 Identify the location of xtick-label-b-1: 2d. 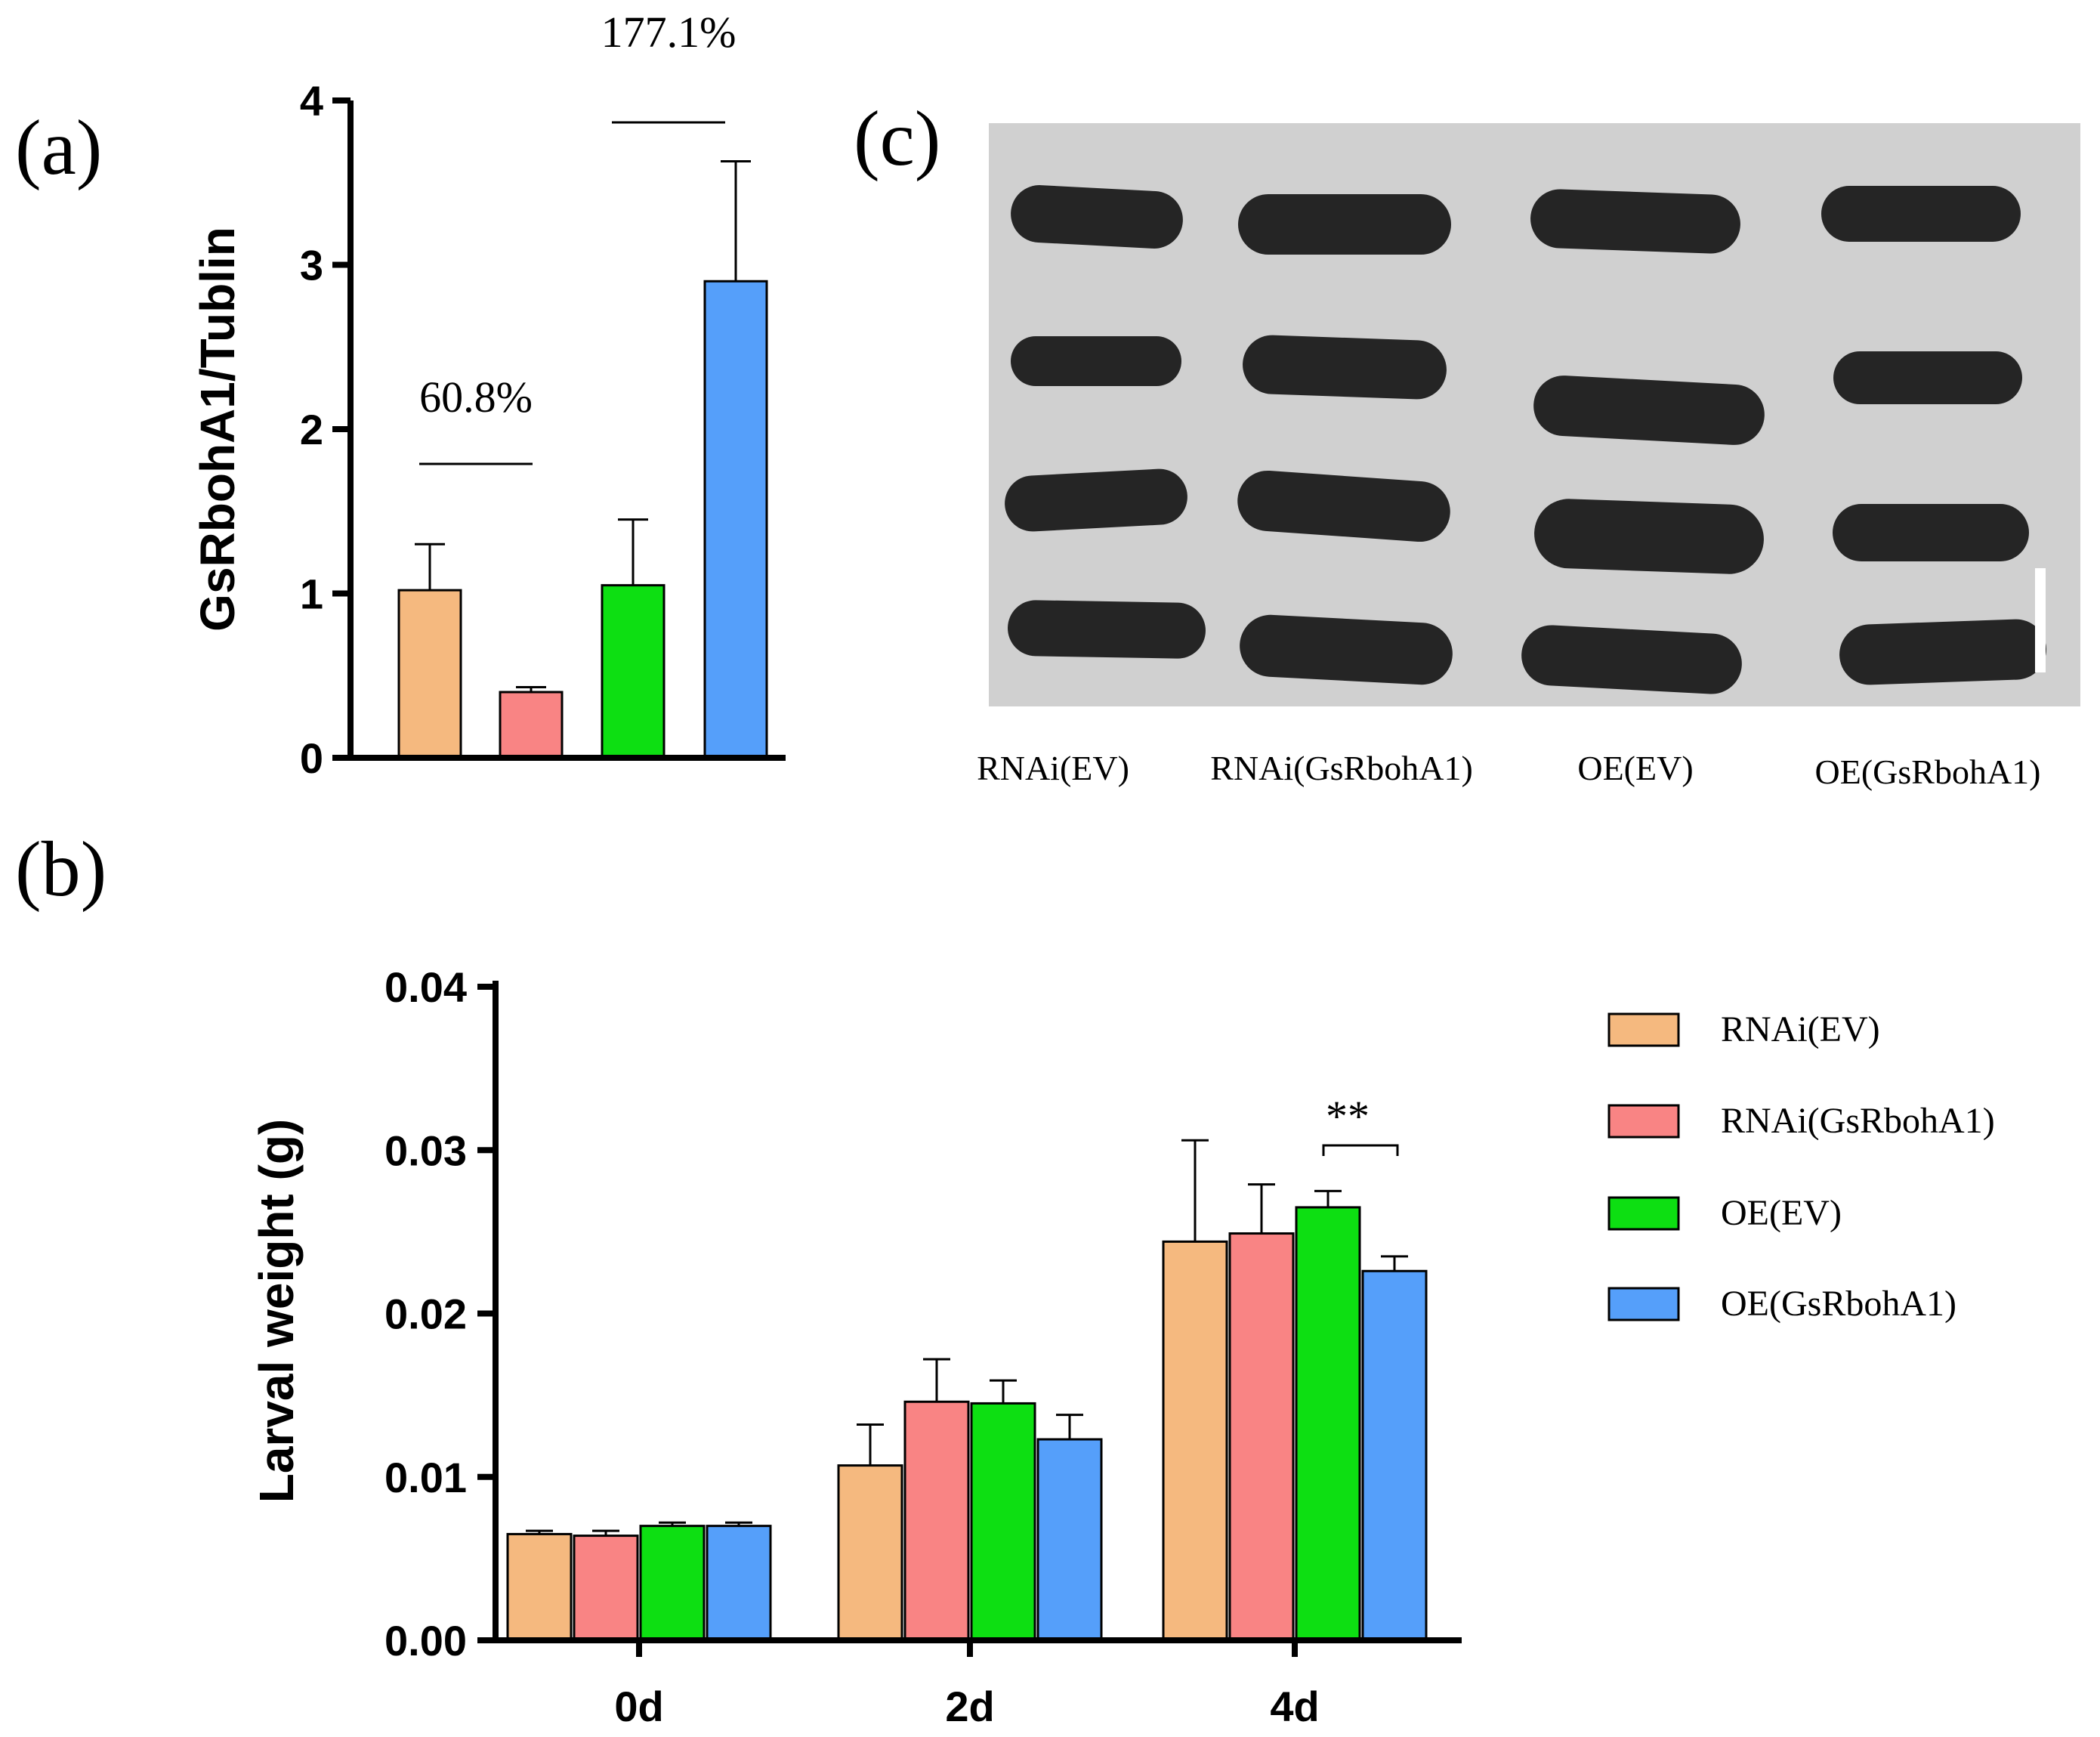
(969, 1706).